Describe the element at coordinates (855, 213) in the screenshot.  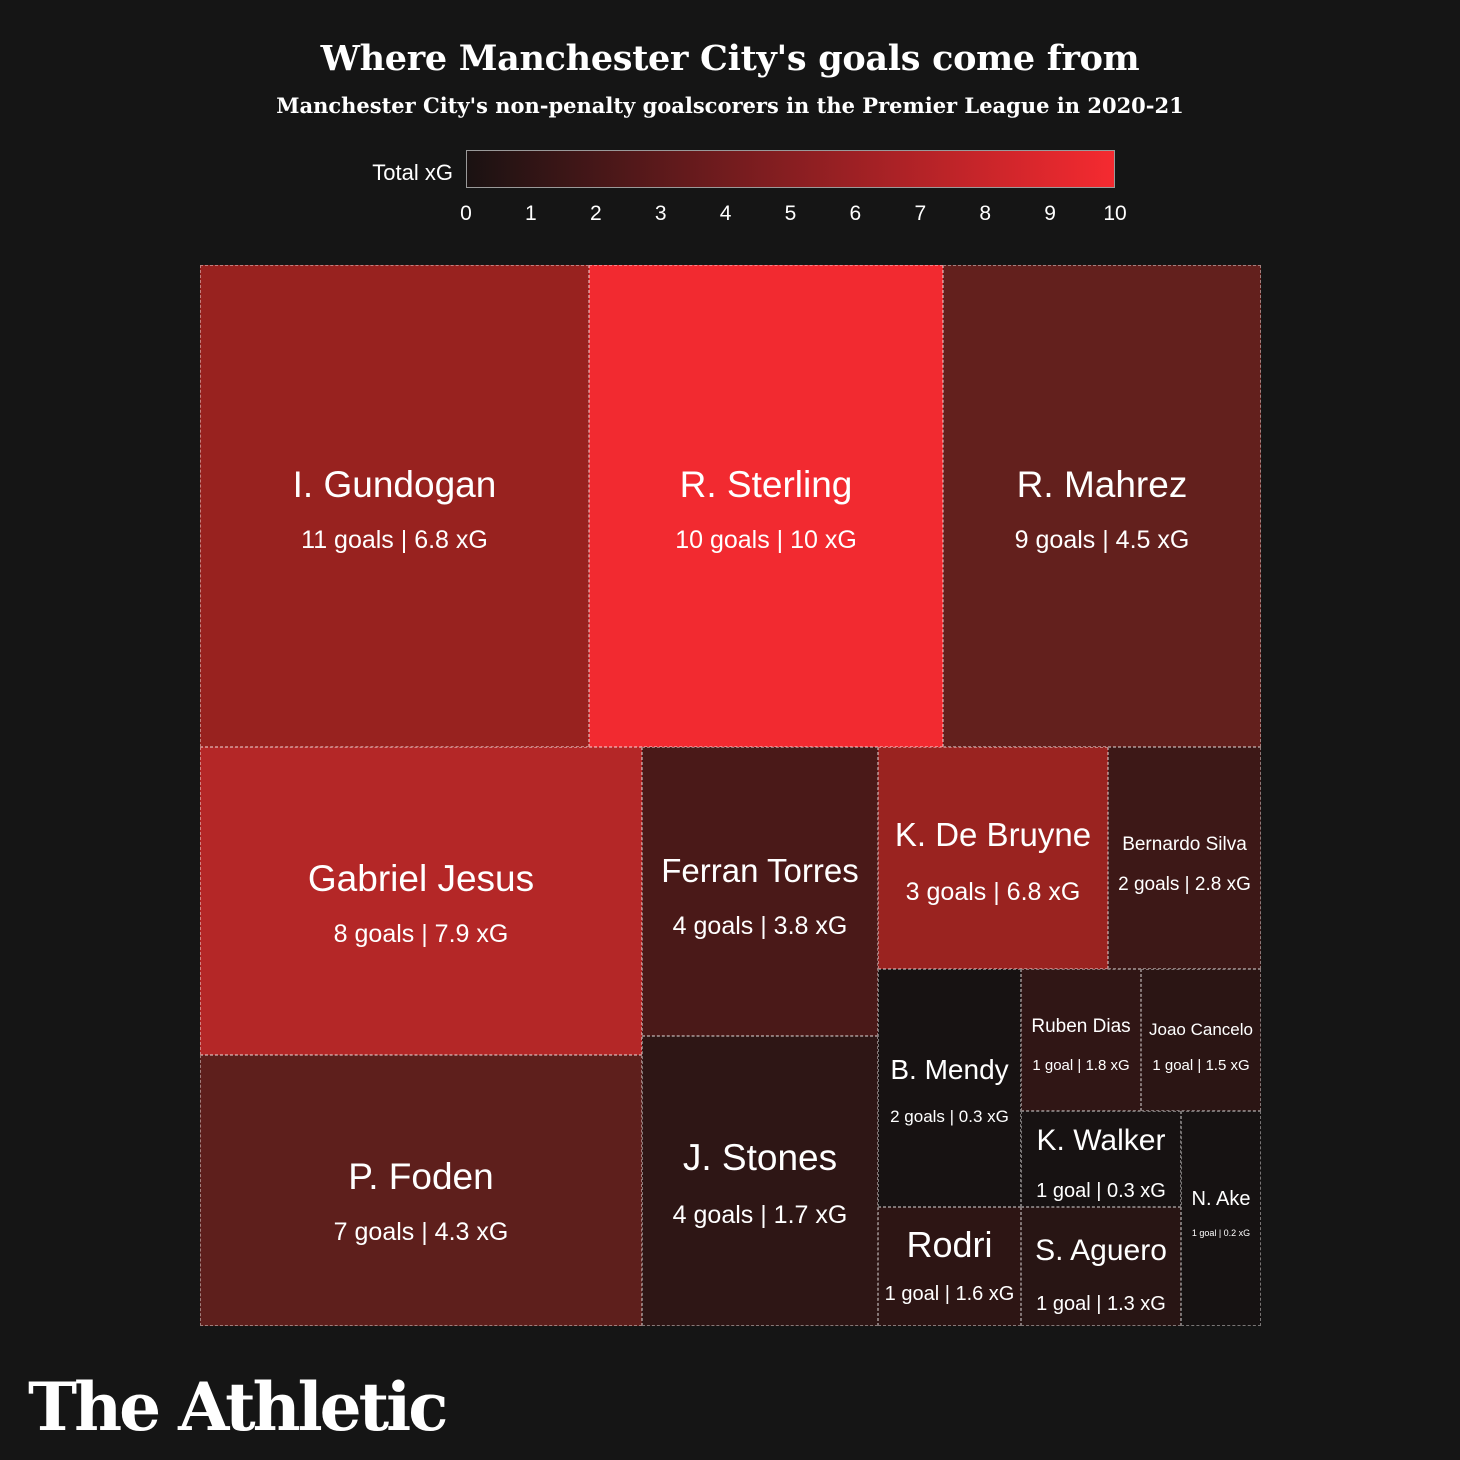
I see `legend-tick-label: 6` at that location.